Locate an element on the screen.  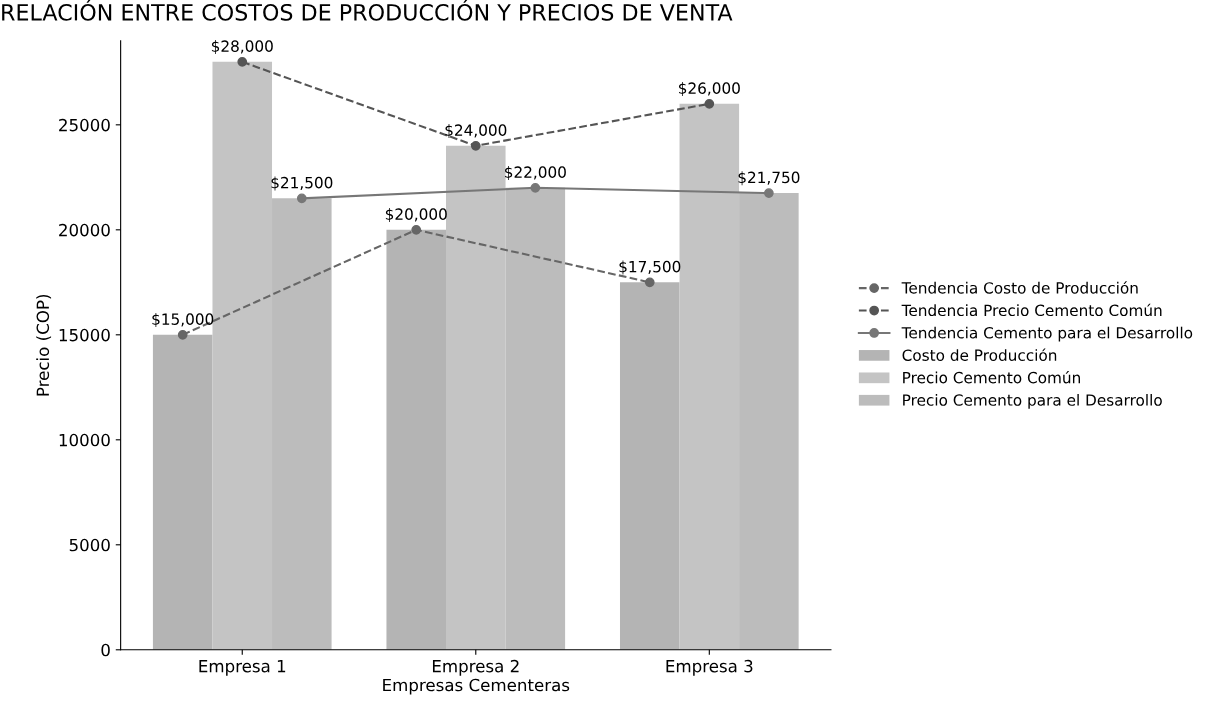
legend-label: Precio Cemento para el Desarrollo is located at coordinates (1032, 401).